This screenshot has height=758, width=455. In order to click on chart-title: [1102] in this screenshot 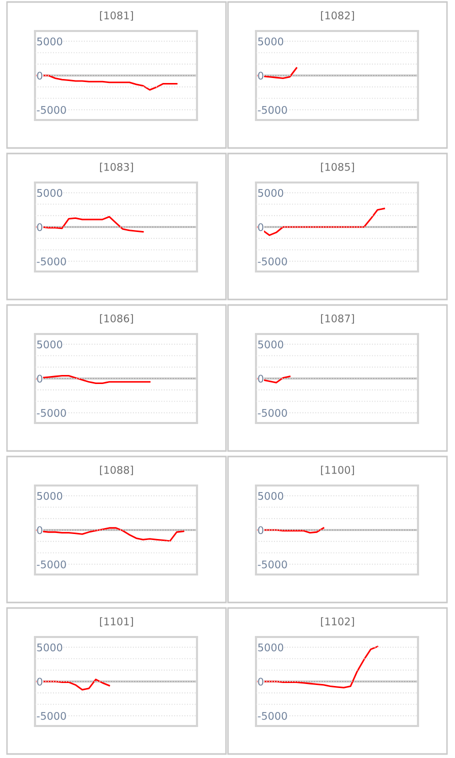, I will do `click(337, 622)`.